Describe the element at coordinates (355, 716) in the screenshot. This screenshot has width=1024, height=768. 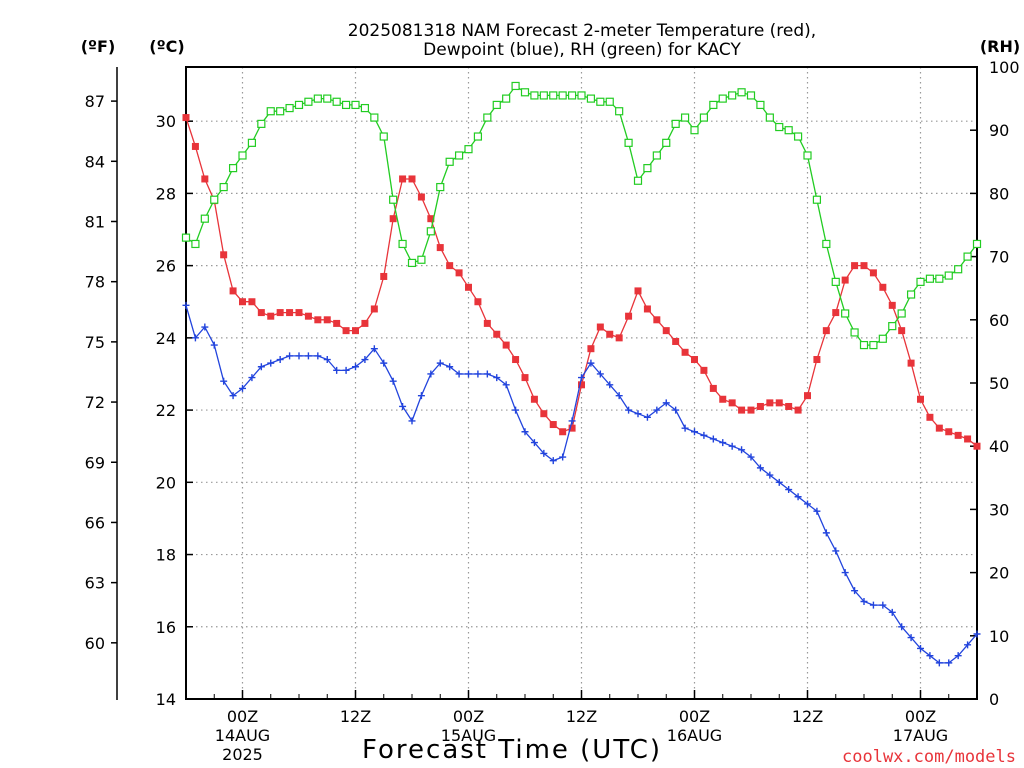
I see `x-tick-label: 12Z` at that location.